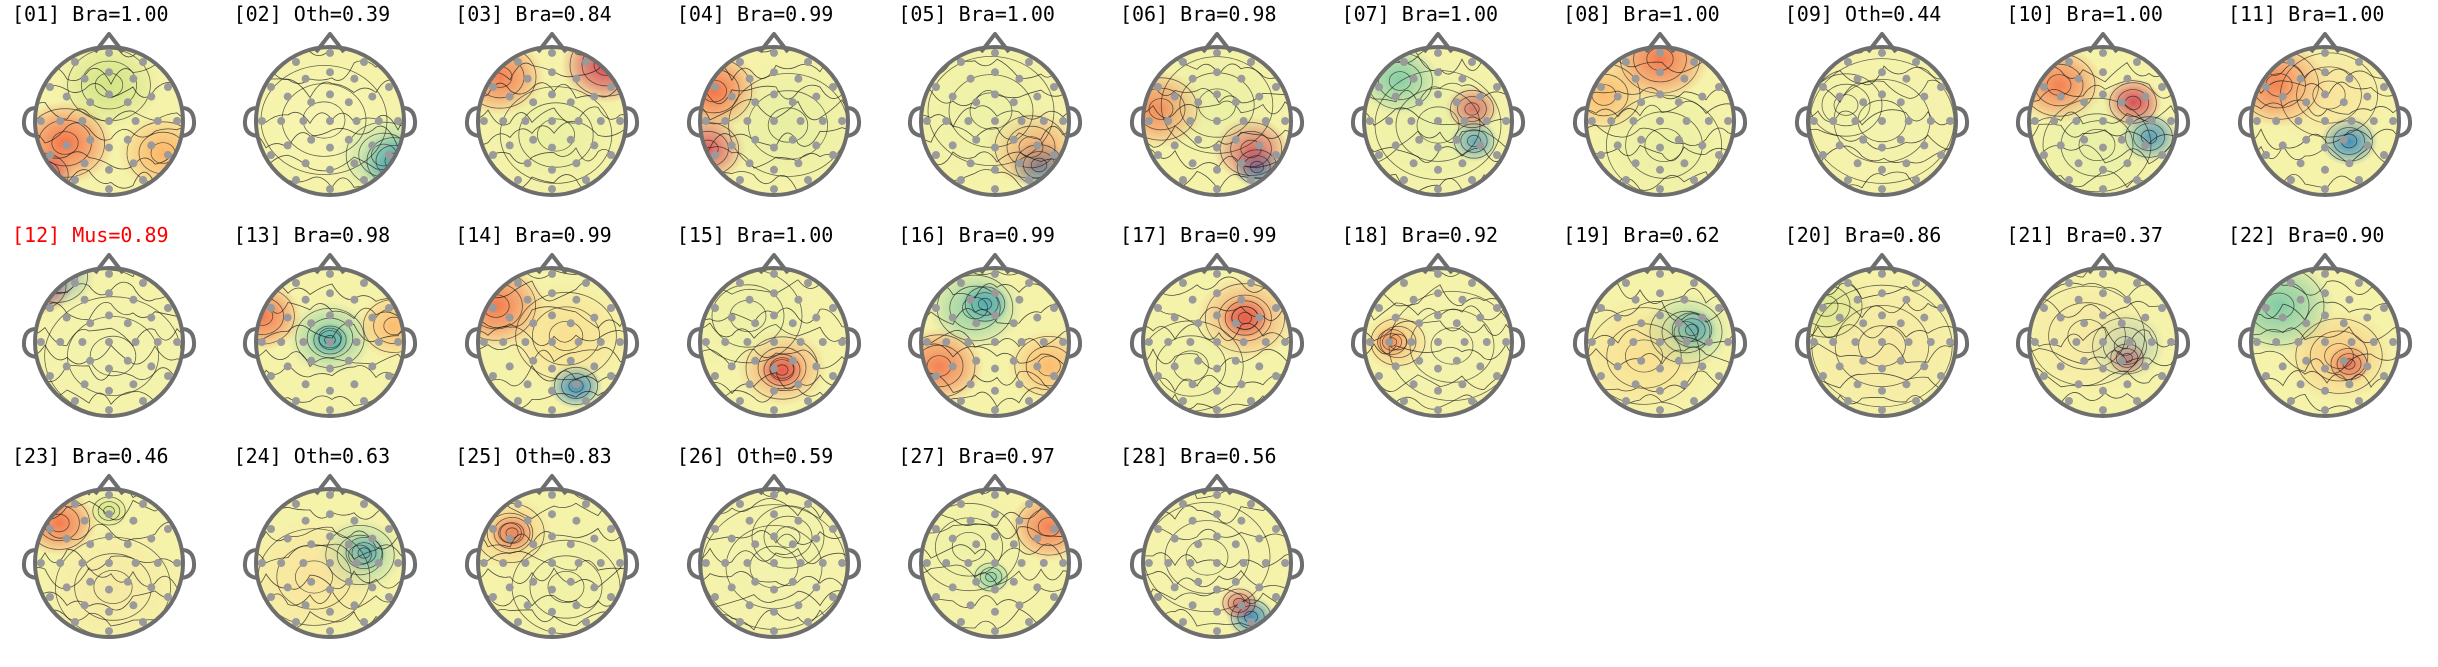 The height and width of the screenshot is (667, 2438). I want to click on ica-component-17: [17] Bra=0.99, so click(1219, 333).